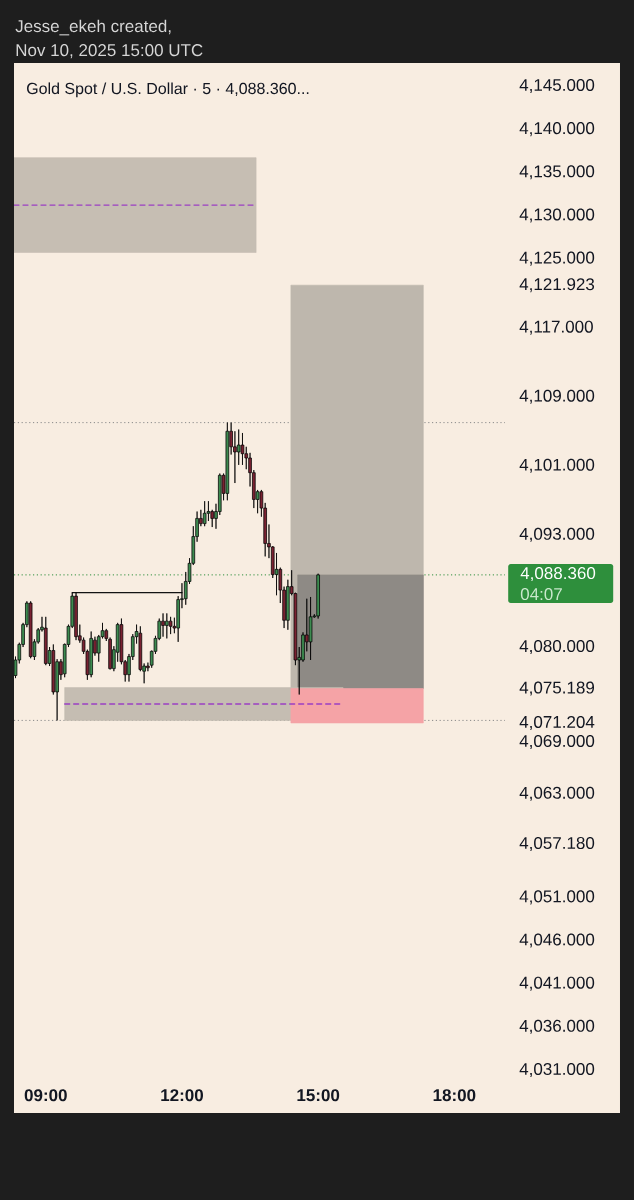 This screenshot has width=634, height=1200. What do you see at coordinates (557, 742) in the screenshot?
I see `y-tick-label: 4,069.000` at bounding box center [557, 742].